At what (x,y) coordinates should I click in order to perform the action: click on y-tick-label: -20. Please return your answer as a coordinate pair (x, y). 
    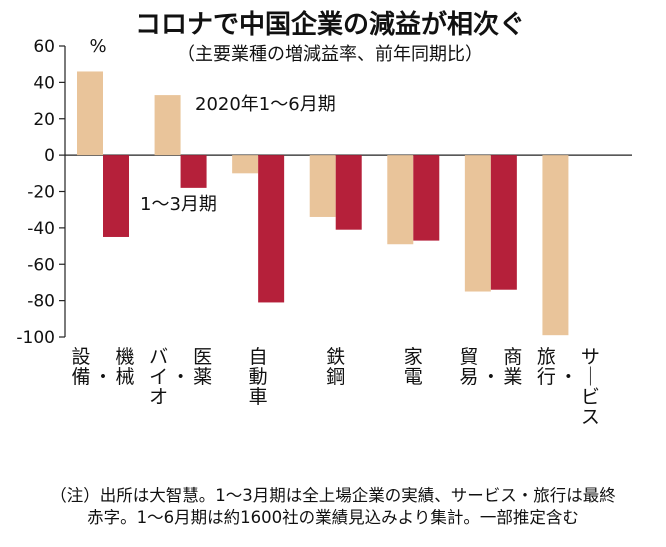
    Looking at the image, I should click on (41, 193).